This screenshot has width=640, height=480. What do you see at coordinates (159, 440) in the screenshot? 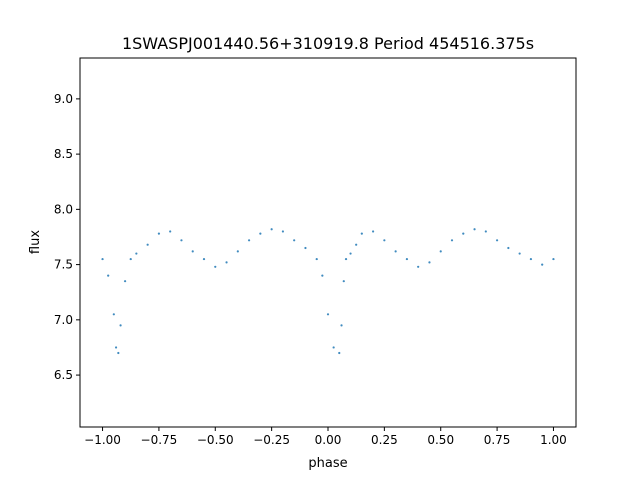
I see `x-tick-label: −0.75` at bounding box center [159, 440].